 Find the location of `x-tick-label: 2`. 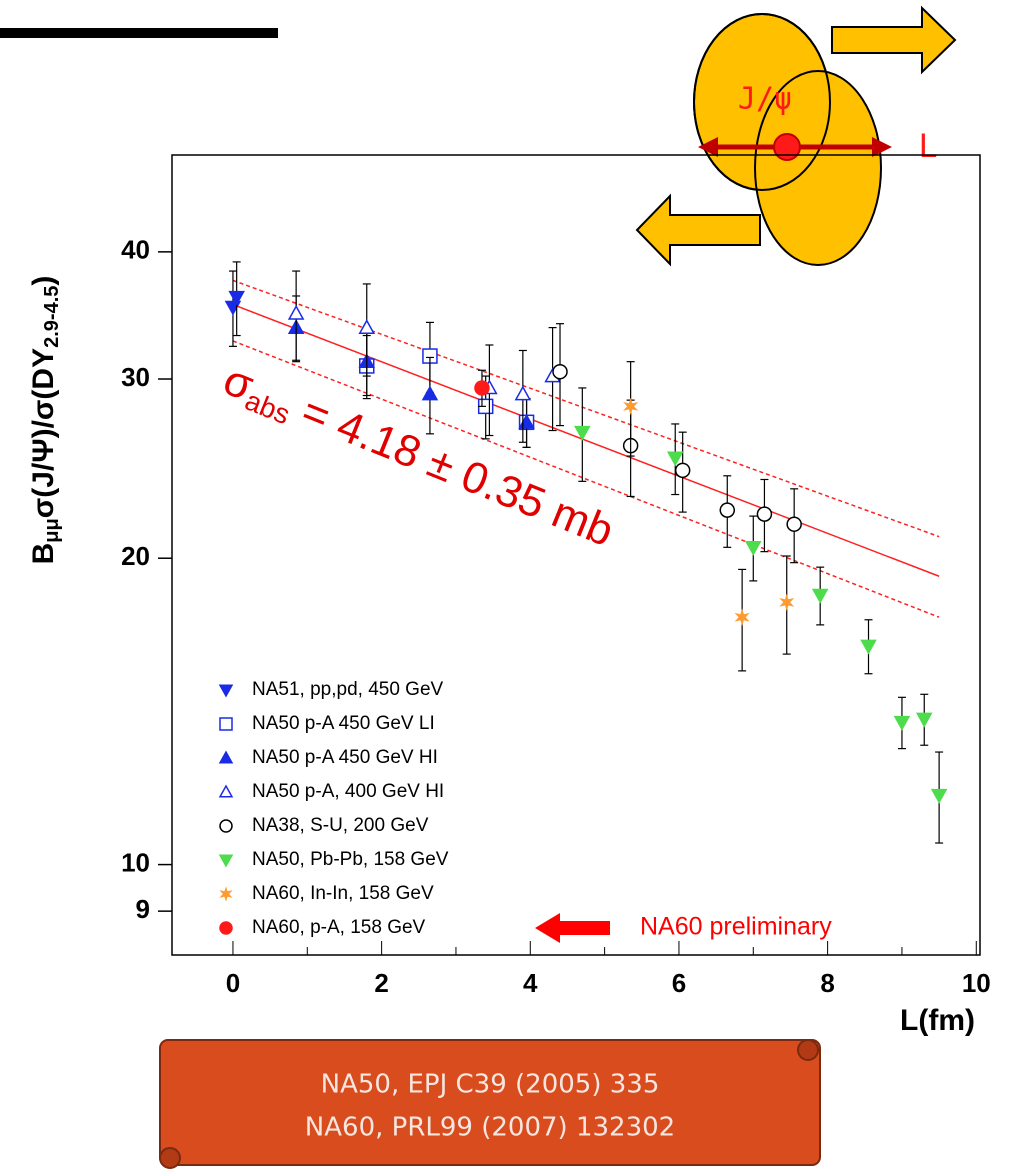

x-tick-label: 2 is located at coordinates (381, 983).